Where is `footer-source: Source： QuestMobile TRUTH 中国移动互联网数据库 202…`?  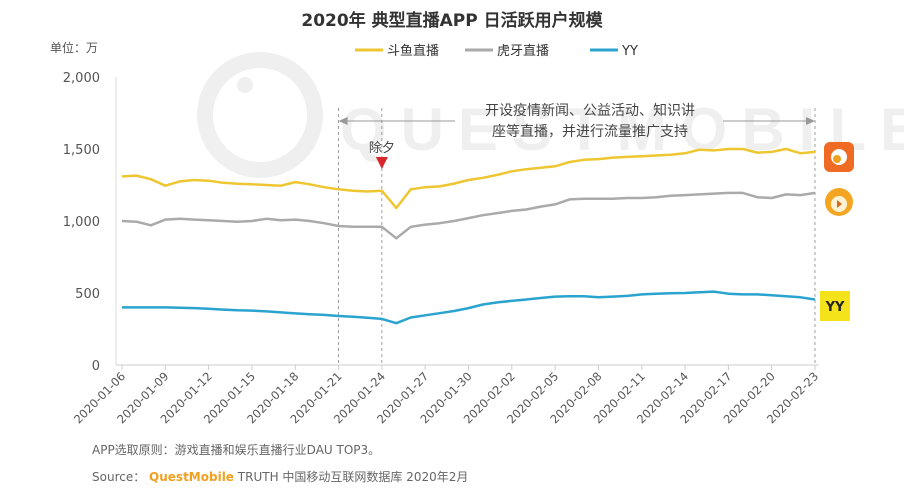
footer-source: Source： QuestMobile TRUTH 中国移动互联网数据库 202… is located at coordinates (280, 476).